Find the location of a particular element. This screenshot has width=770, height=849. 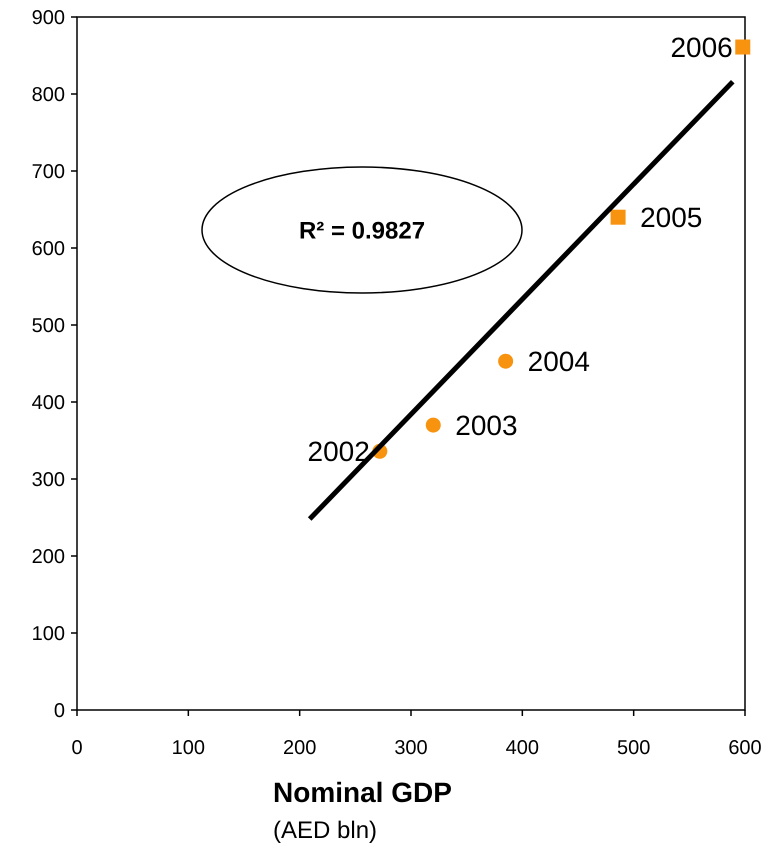

x-tick-label: 400 is located at coordinates (523, 748).